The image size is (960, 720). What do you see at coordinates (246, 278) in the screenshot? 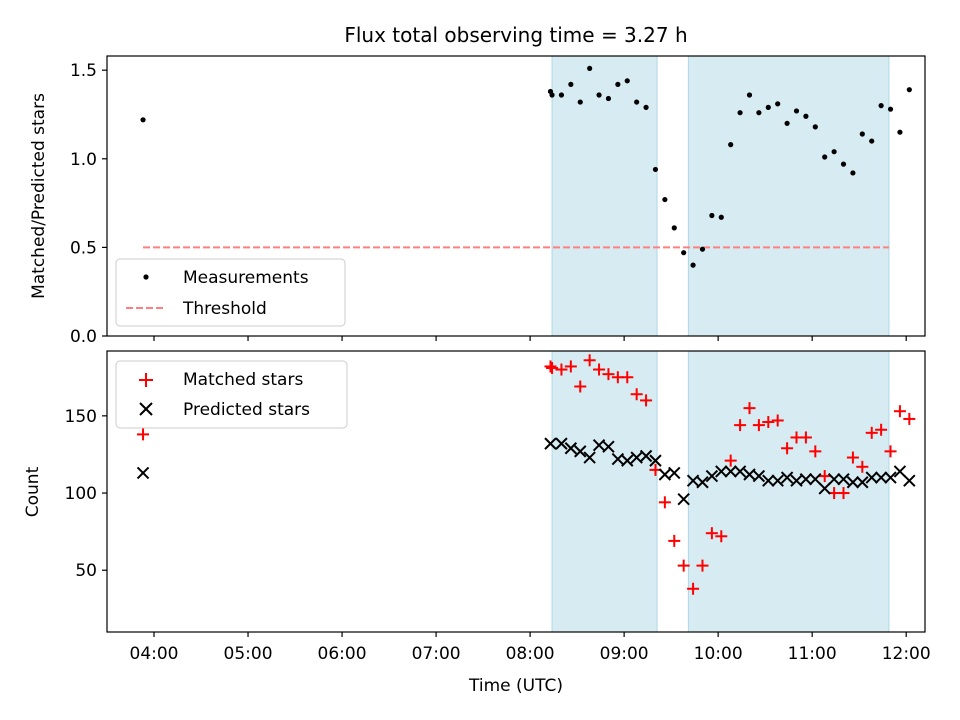
I see `legend-measurements-label: Measurements` at bounding box center [246, 278].